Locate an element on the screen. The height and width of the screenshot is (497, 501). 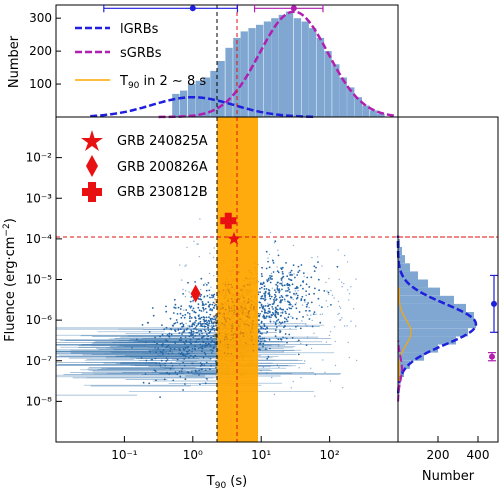
top-ylabel: Number is located at coordinates (14, 61).